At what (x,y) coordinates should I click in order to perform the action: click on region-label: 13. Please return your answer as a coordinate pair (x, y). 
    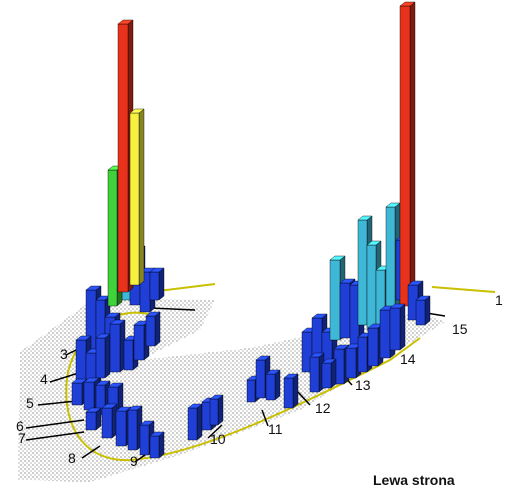
    Looking at the image, I should click on (363, 385).